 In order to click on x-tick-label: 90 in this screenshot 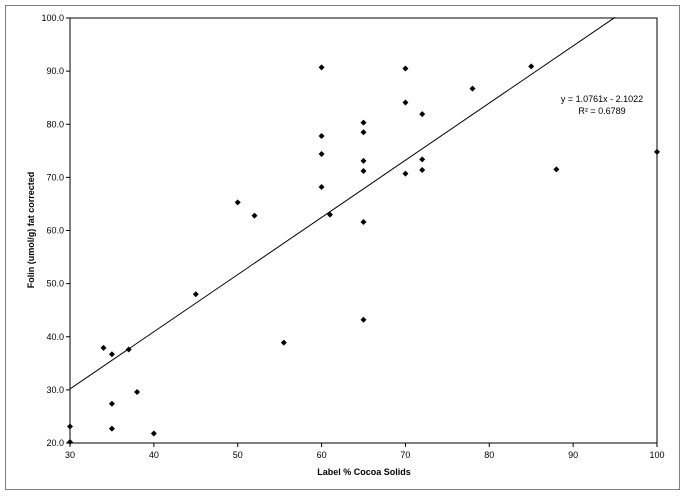, I will do `click(573, 455)`.